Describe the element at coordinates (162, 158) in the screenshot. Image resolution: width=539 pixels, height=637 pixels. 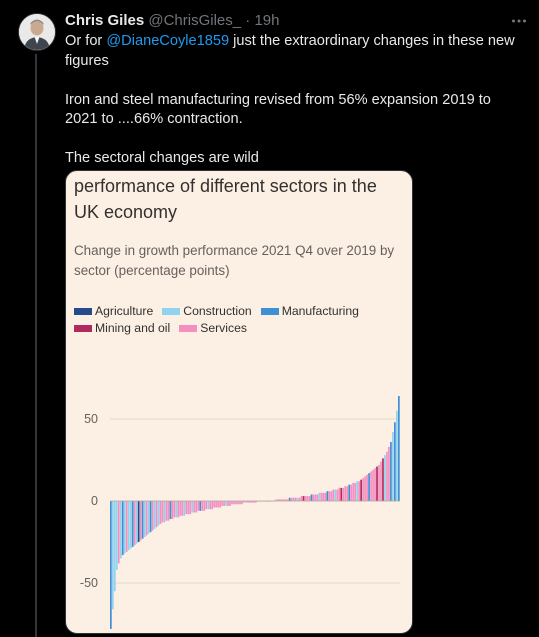
I see `tweet-paragraph-3: The sectoral changes are wild` at that location.